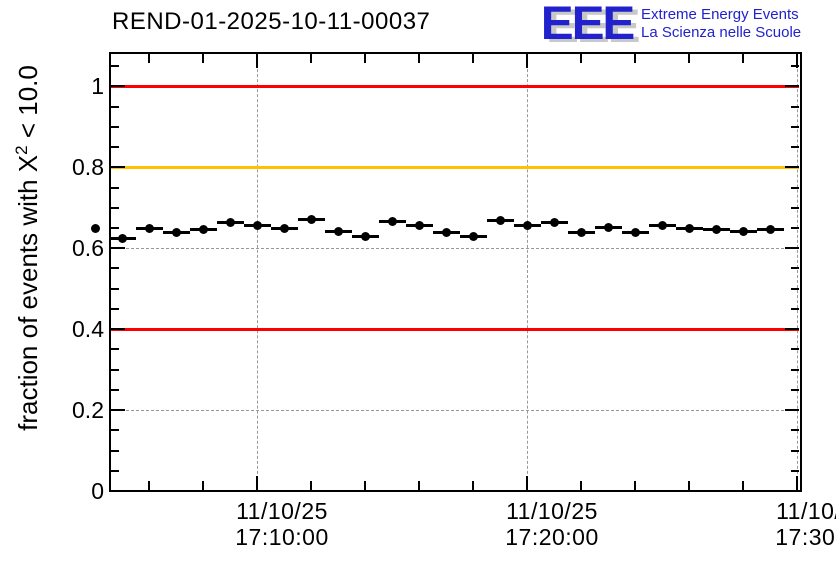 The image size is (836, 572). I want to click on eee-logo-line2: La Scienza nelle Scuole, so click(721, 32).